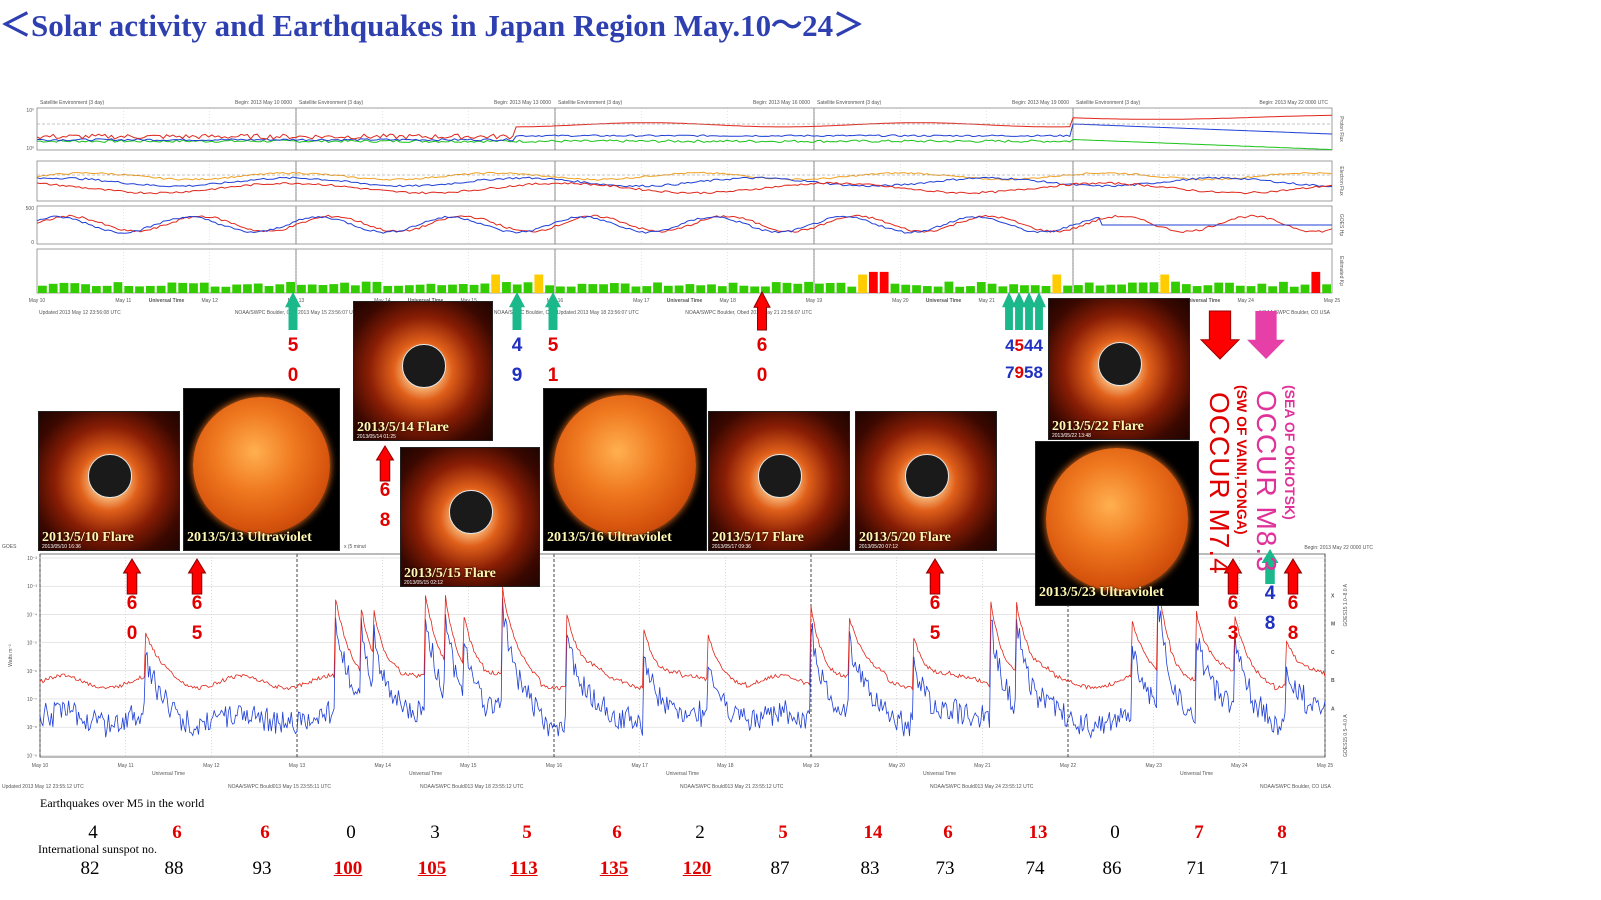 This screenshot has height=900, width=1601. I want to click on xray-legend-blue: GOES15 0.5–4.0 A, so click(1346, 735).